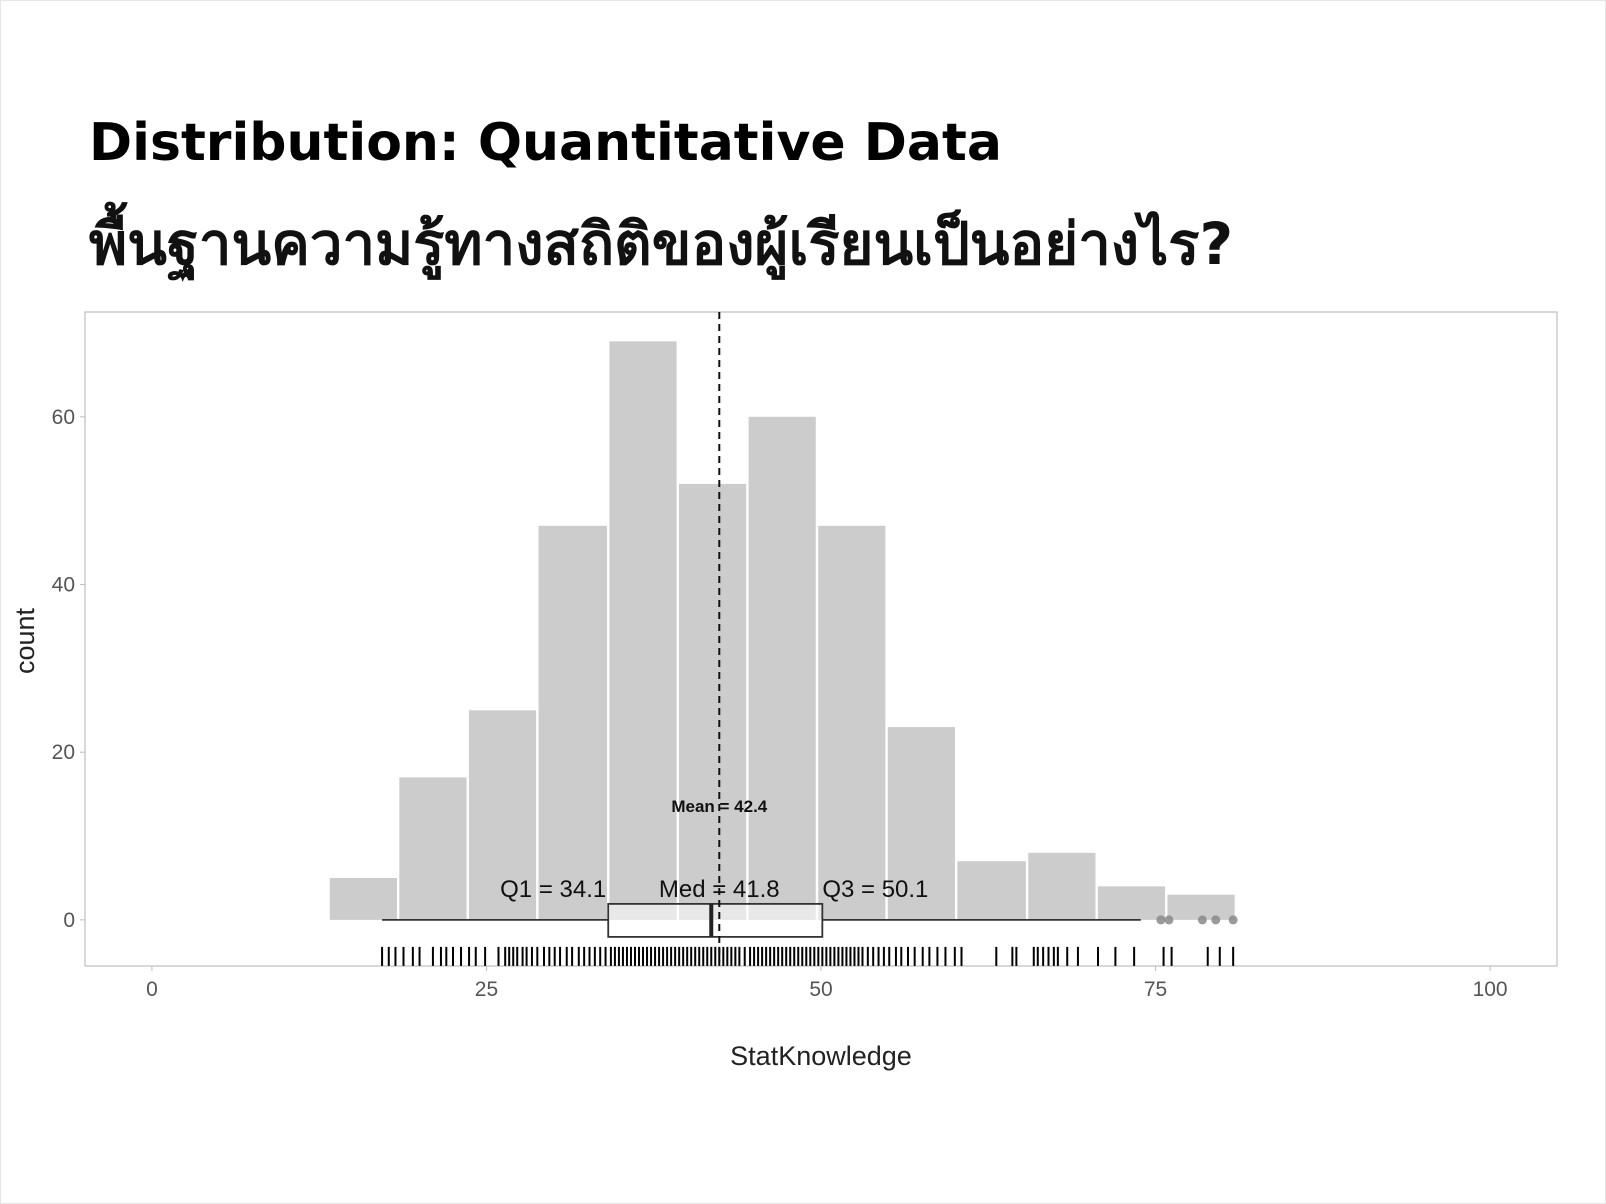 The width and height of the screenshot is (1606, 1204). What do you see at coordinates (69, 920) in the screenshot?
I see `y-tick-label: 0` at bounding box center [69, 920].